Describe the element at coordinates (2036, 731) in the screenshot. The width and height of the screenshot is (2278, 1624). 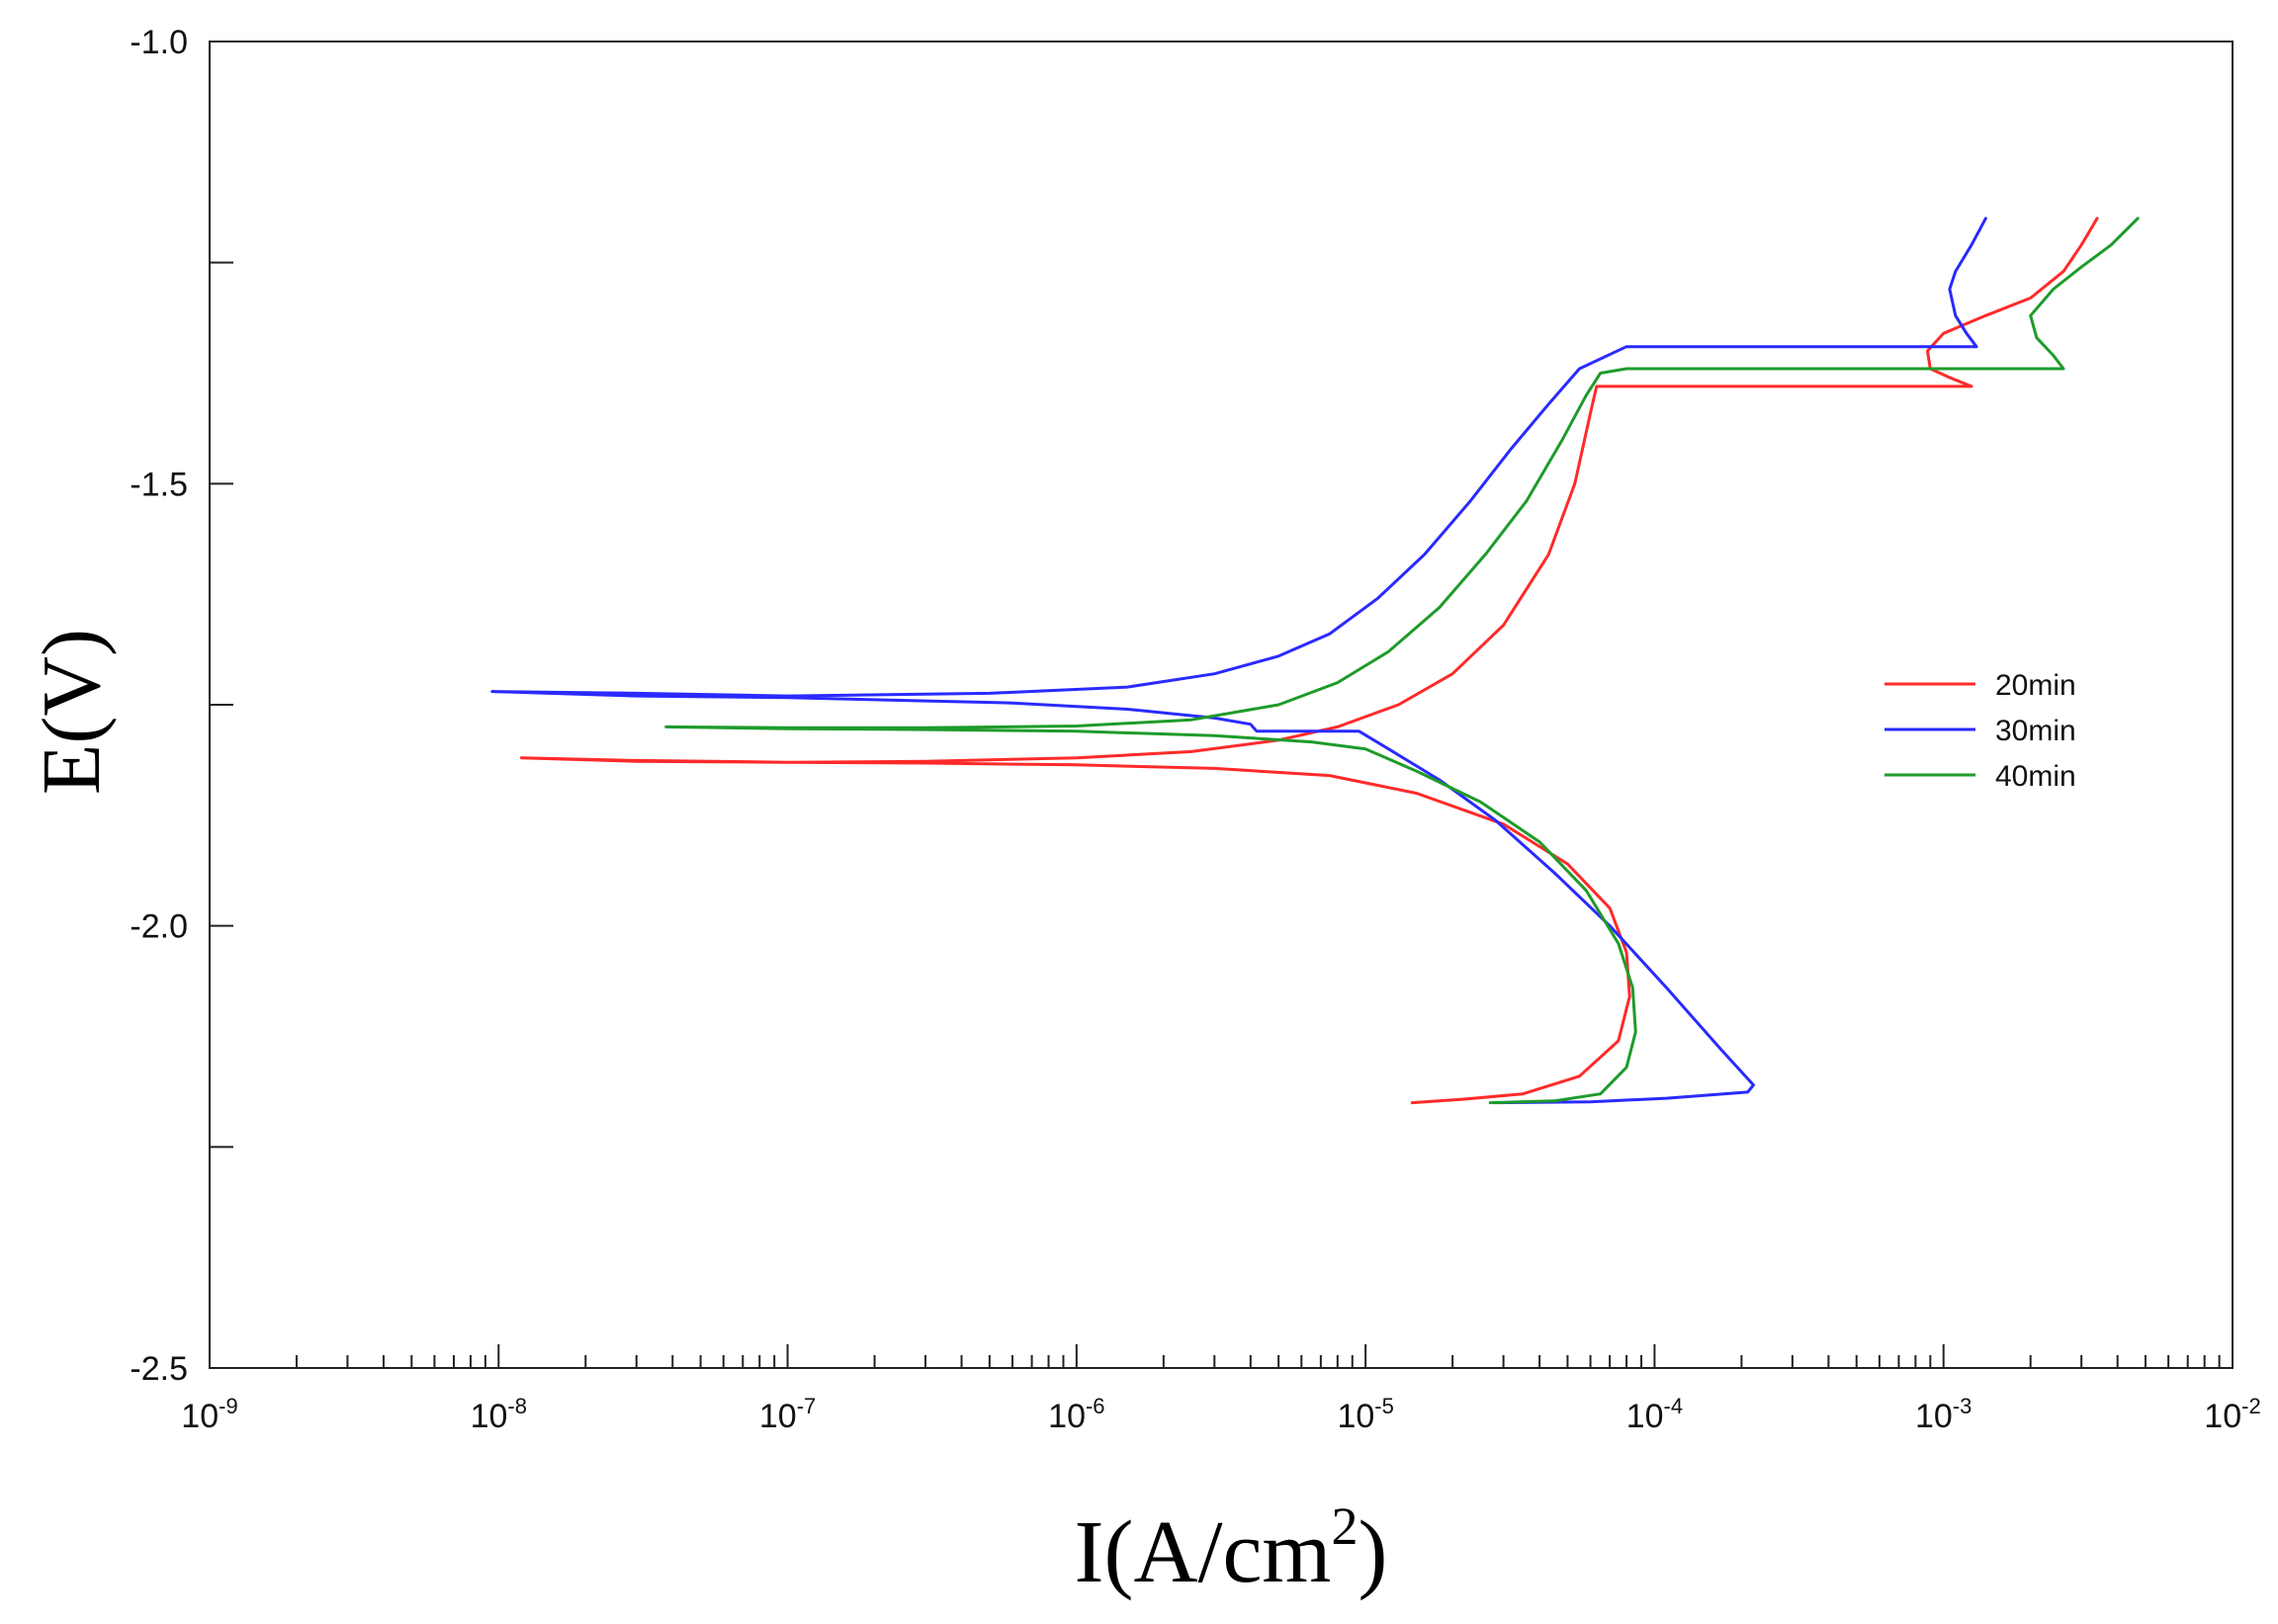
I see `legend-label: 30min` at that location.